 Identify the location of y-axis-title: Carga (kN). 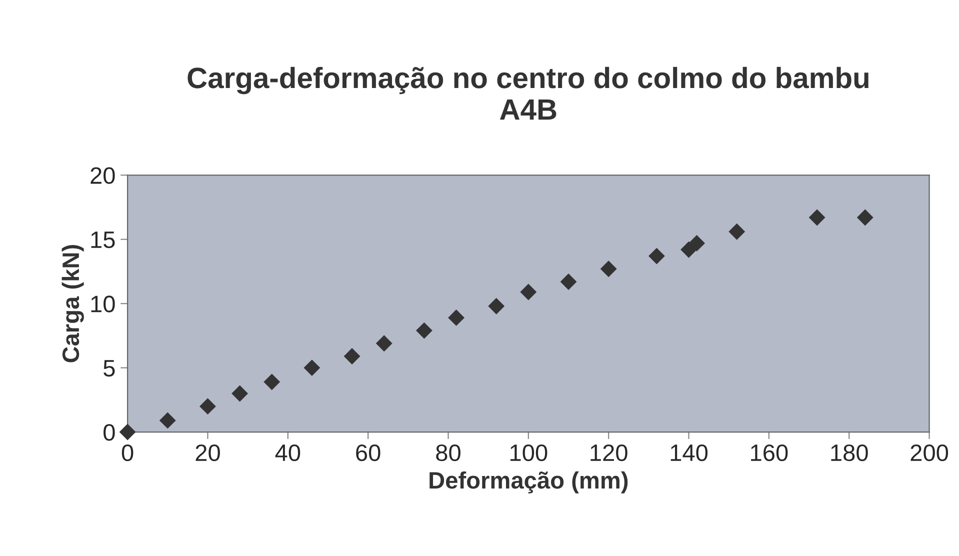
(73, 303).